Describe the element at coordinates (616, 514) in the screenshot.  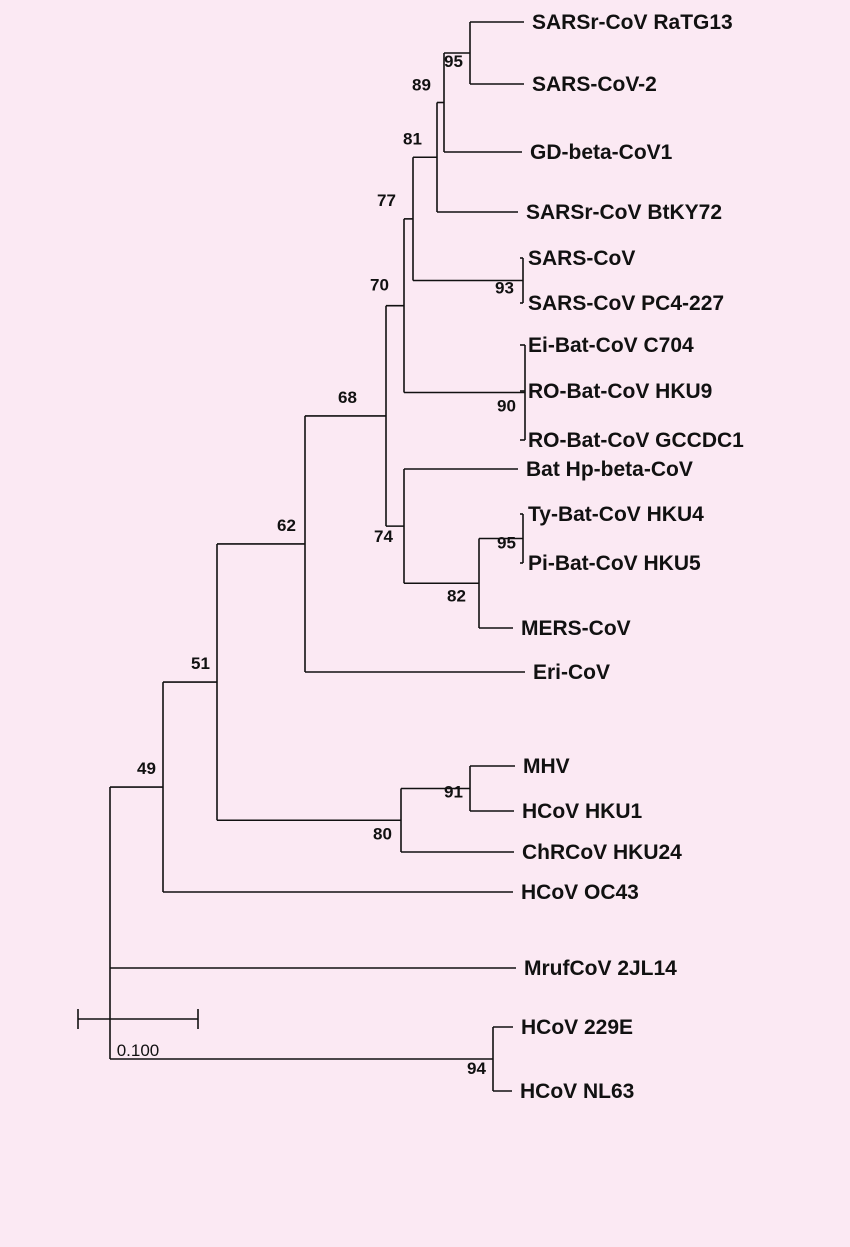
I see `taxon-label-hku4: Ty-Bat-CoV HKU4` at that location.